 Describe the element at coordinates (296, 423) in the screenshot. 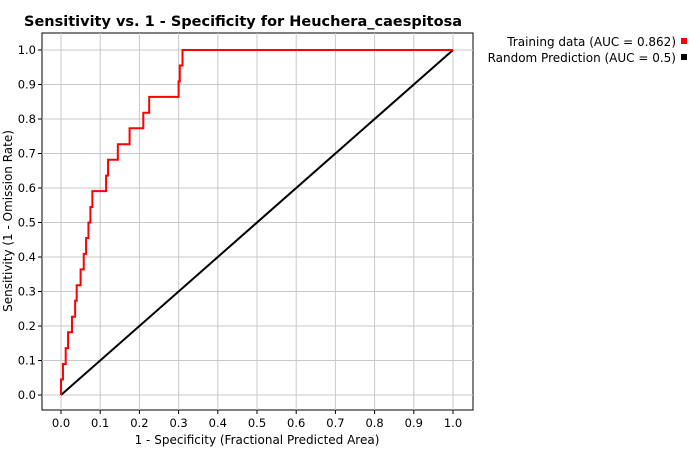

I see `x-tick-label: 0.6` at that location.